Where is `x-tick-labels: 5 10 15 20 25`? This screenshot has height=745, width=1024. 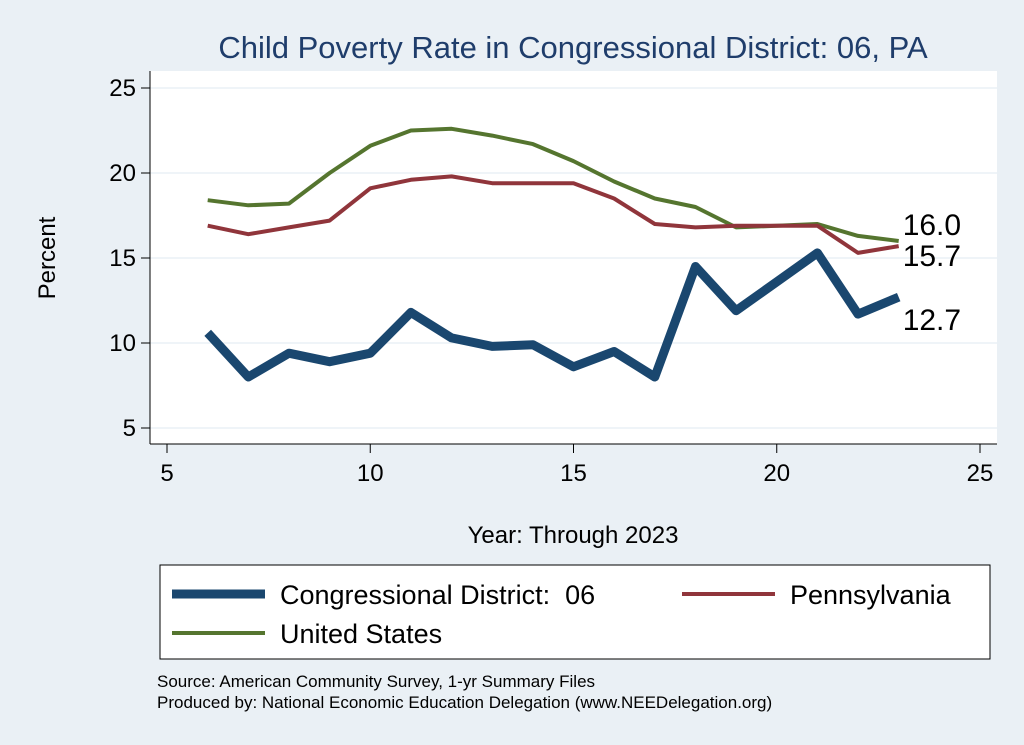
x-tick-labels: 5 10 15 20 25 is located at coordinates (576, 473).